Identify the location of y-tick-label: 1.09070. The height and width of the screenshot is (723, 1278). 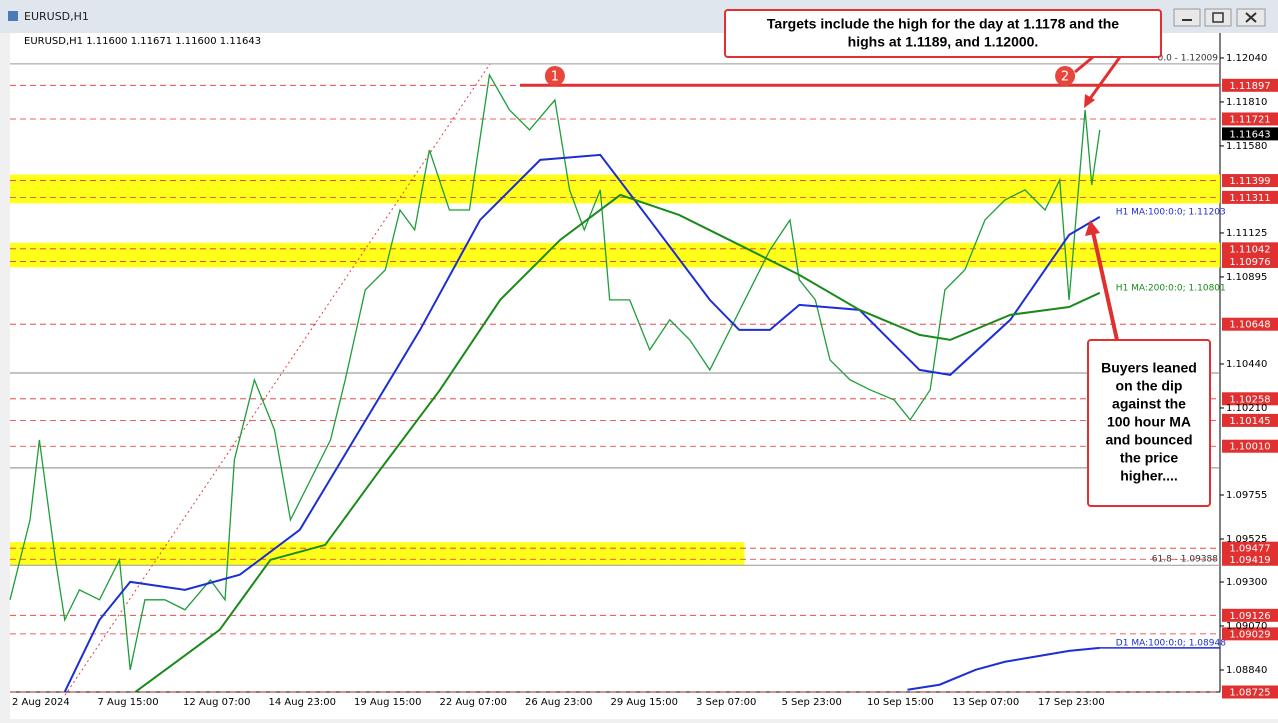
(1246, 626).